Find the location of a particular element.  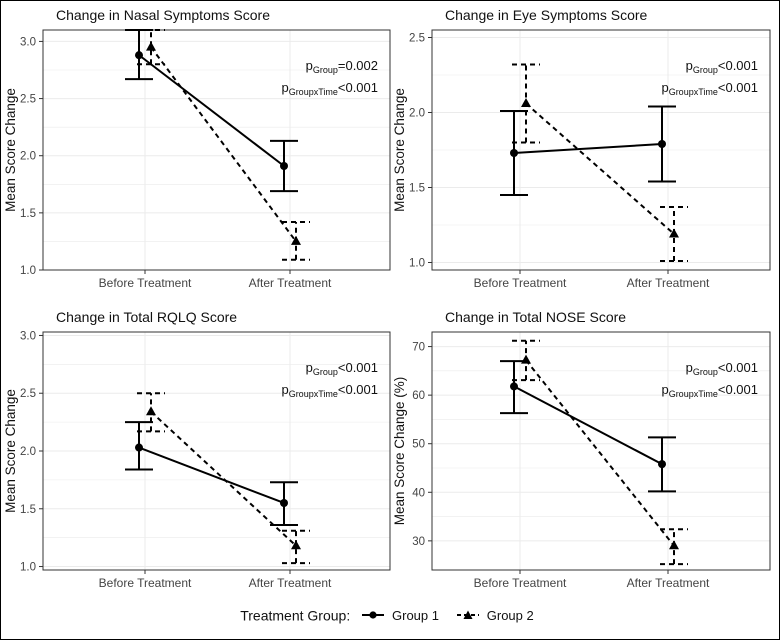

chart-title: Change in Eye Symptoms Score is located at coordinates (546, 15).